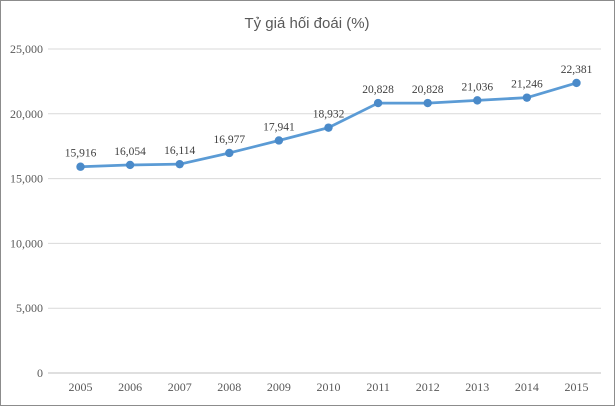  Describe the element at coordinates (229, 140) in the screenshot. I see `data-label: 16,977` at that location.